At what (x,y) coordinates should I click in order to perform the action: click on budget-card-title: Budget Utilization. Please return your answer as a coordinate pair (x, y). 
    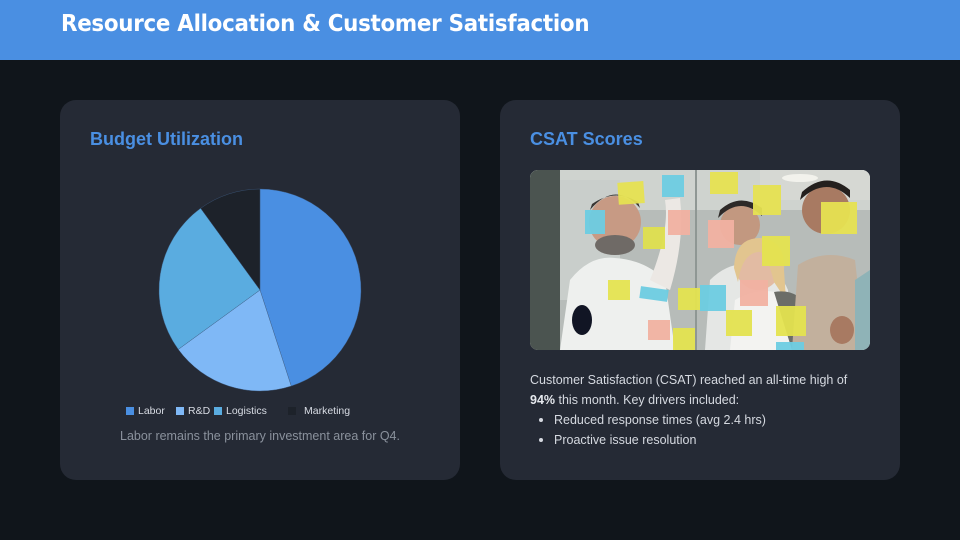
    Looking at the image, I should click on (166, 139).